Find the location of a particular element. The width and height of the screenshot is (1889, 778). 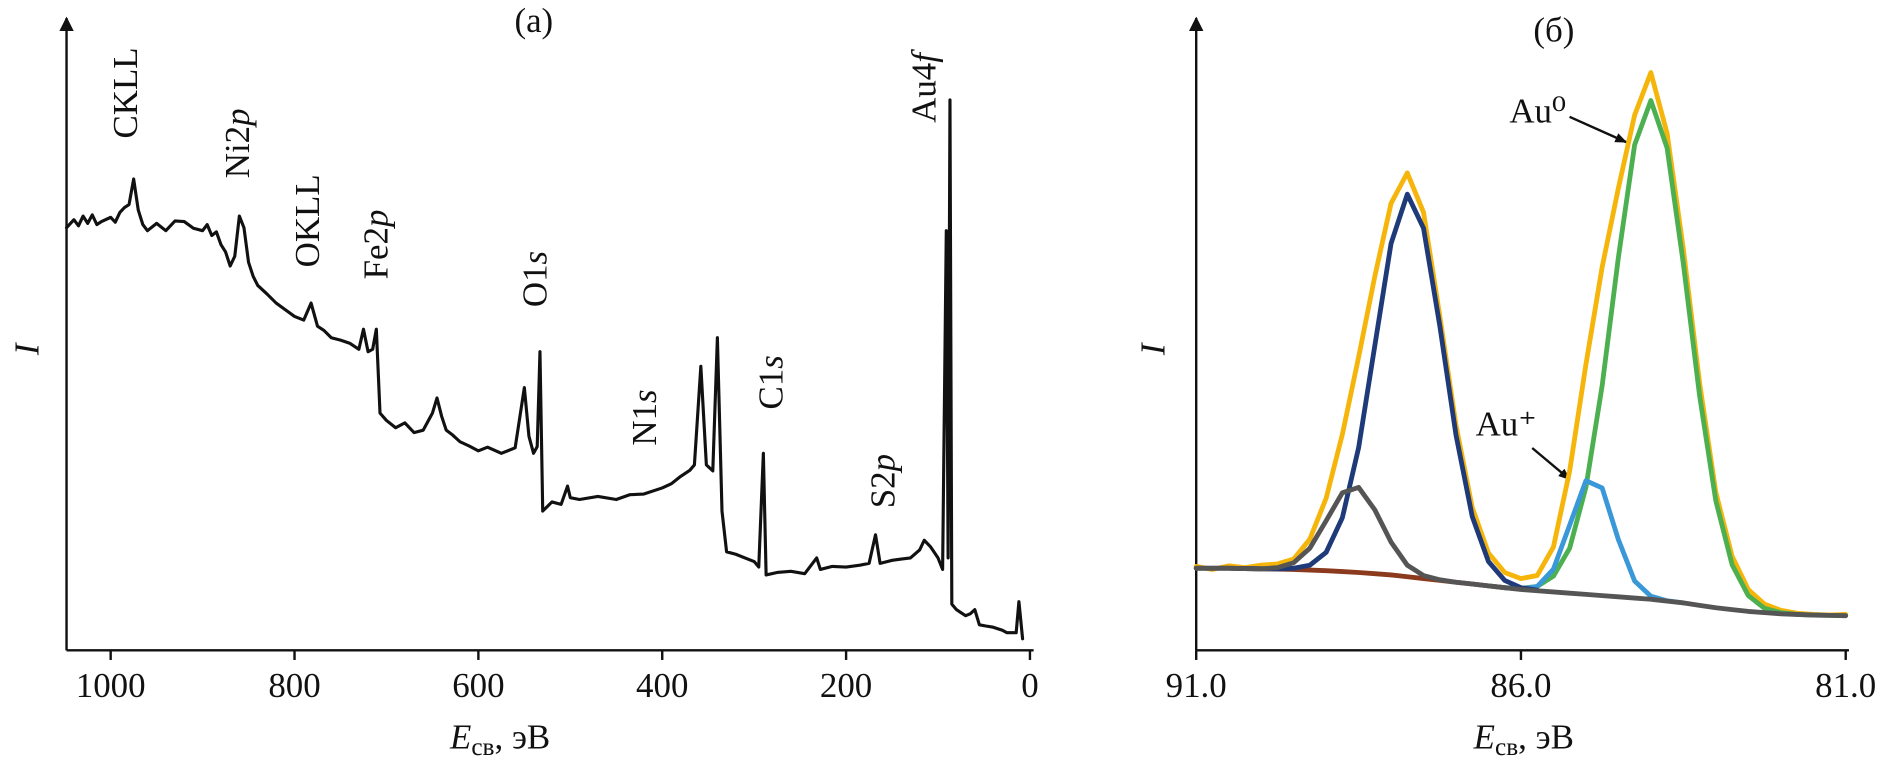

peak-label: Au⁺ is located at coordinates (1506, 424).